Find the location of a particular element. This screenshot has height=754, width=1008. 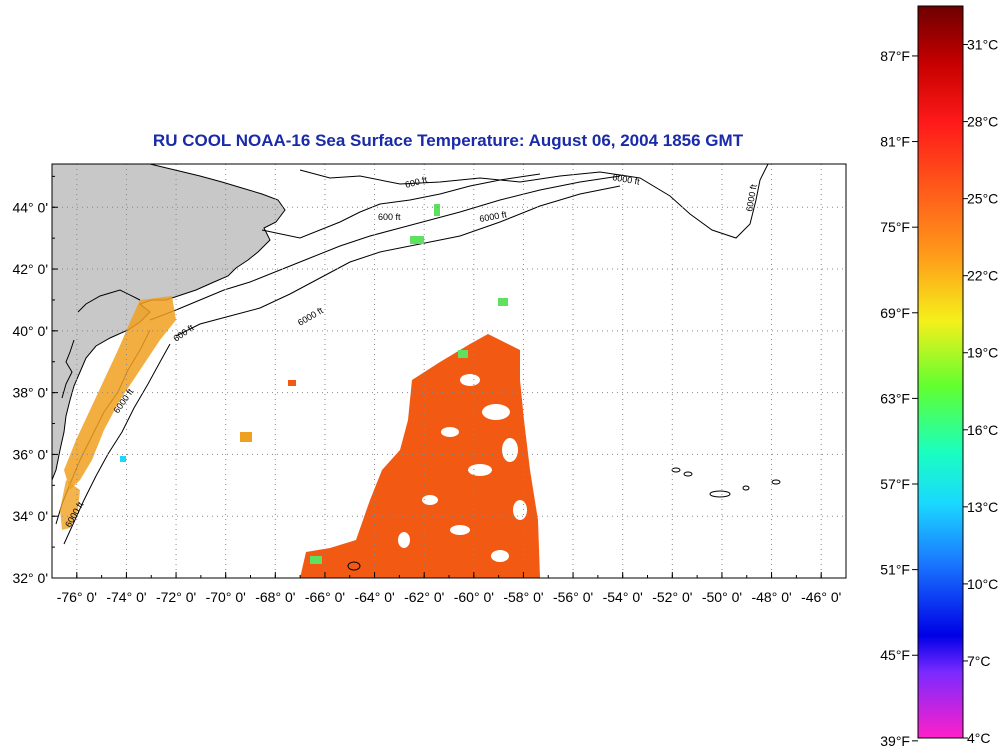

x-tick-label: -50° 0' is located at coordinates (722, 597).